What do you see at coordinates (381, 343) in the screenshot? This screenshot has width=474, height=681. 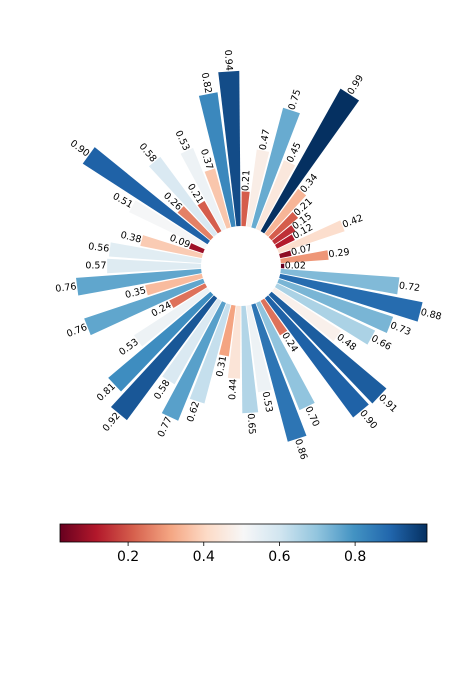 I see `bar-value-label-46: 0.66` at bounding box center [381, 343].